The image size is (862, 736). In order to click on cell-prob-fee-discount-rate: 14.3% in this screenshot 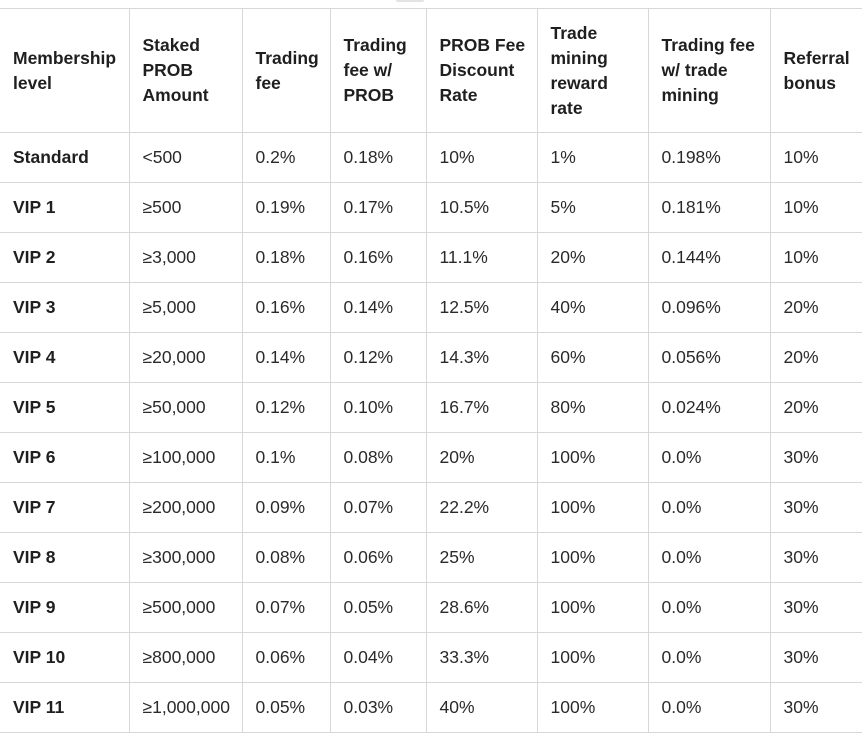, I will do `click(481, 357)`.